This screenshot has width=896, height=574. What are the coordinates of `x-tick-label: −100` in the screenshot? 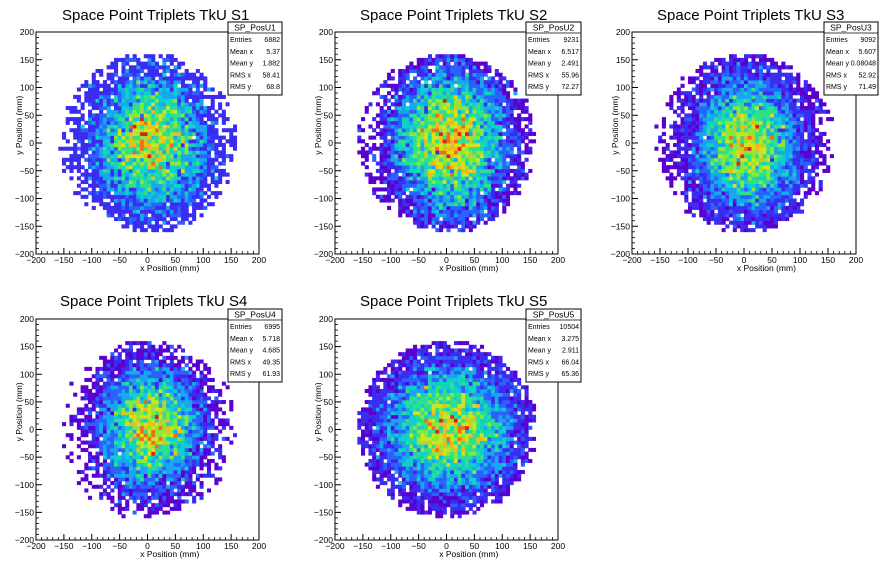 It's located at (91, 260).